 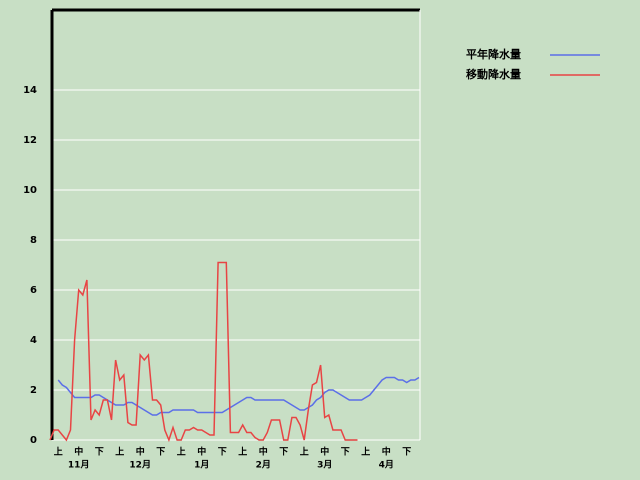 What do you see at coordinates (386, 465) in the screenshot?
I see `month-label: 4月` at bounding box center [386, 465].